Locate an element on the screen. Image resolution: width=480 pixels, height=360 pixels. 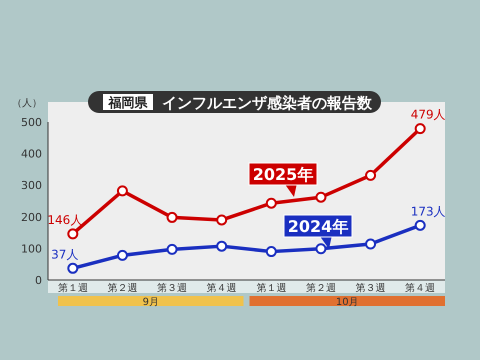
data-label: 146人 is located at coordinates (64, 219).